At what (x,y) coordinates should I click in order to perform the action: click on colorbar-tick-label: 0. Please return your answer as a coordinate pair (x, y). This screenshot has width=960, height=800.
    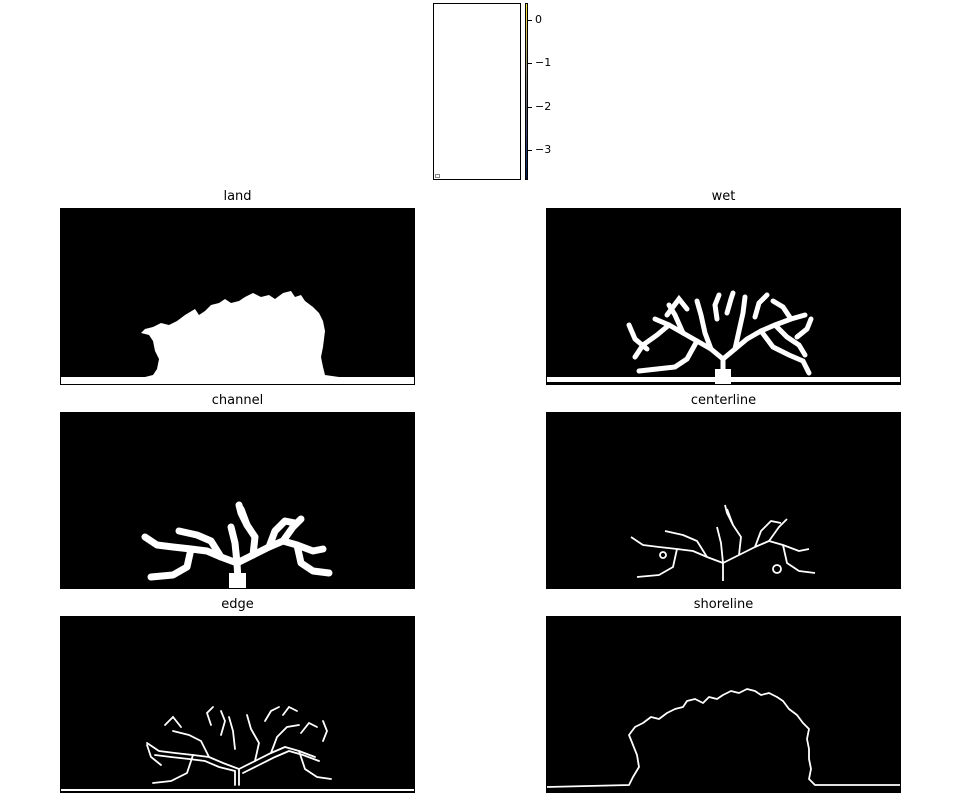
    Looking at the image, I should click on (538, 19).